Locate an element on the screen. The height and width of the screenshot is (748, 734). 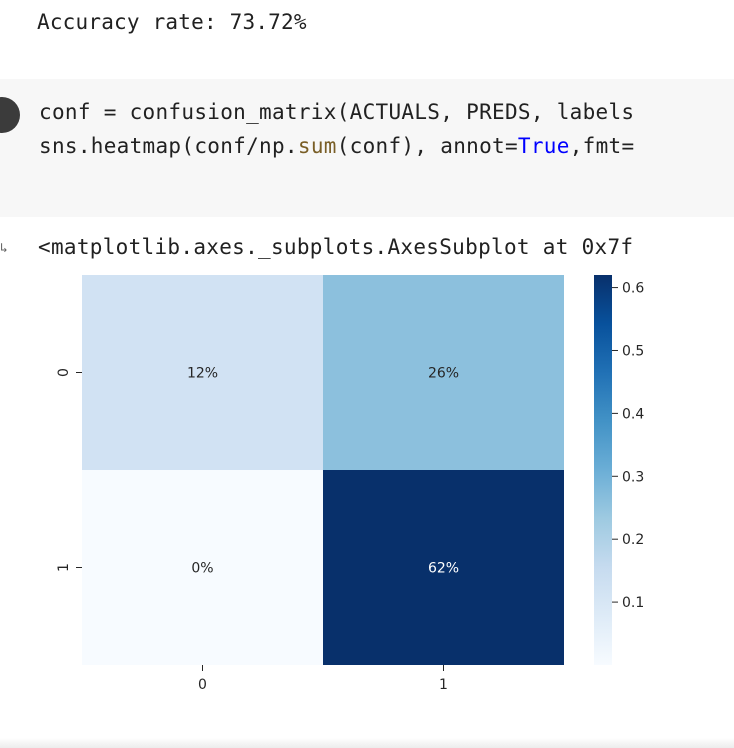
colorbar-tick-label: 0.6 is located at coordinates (633, 289).